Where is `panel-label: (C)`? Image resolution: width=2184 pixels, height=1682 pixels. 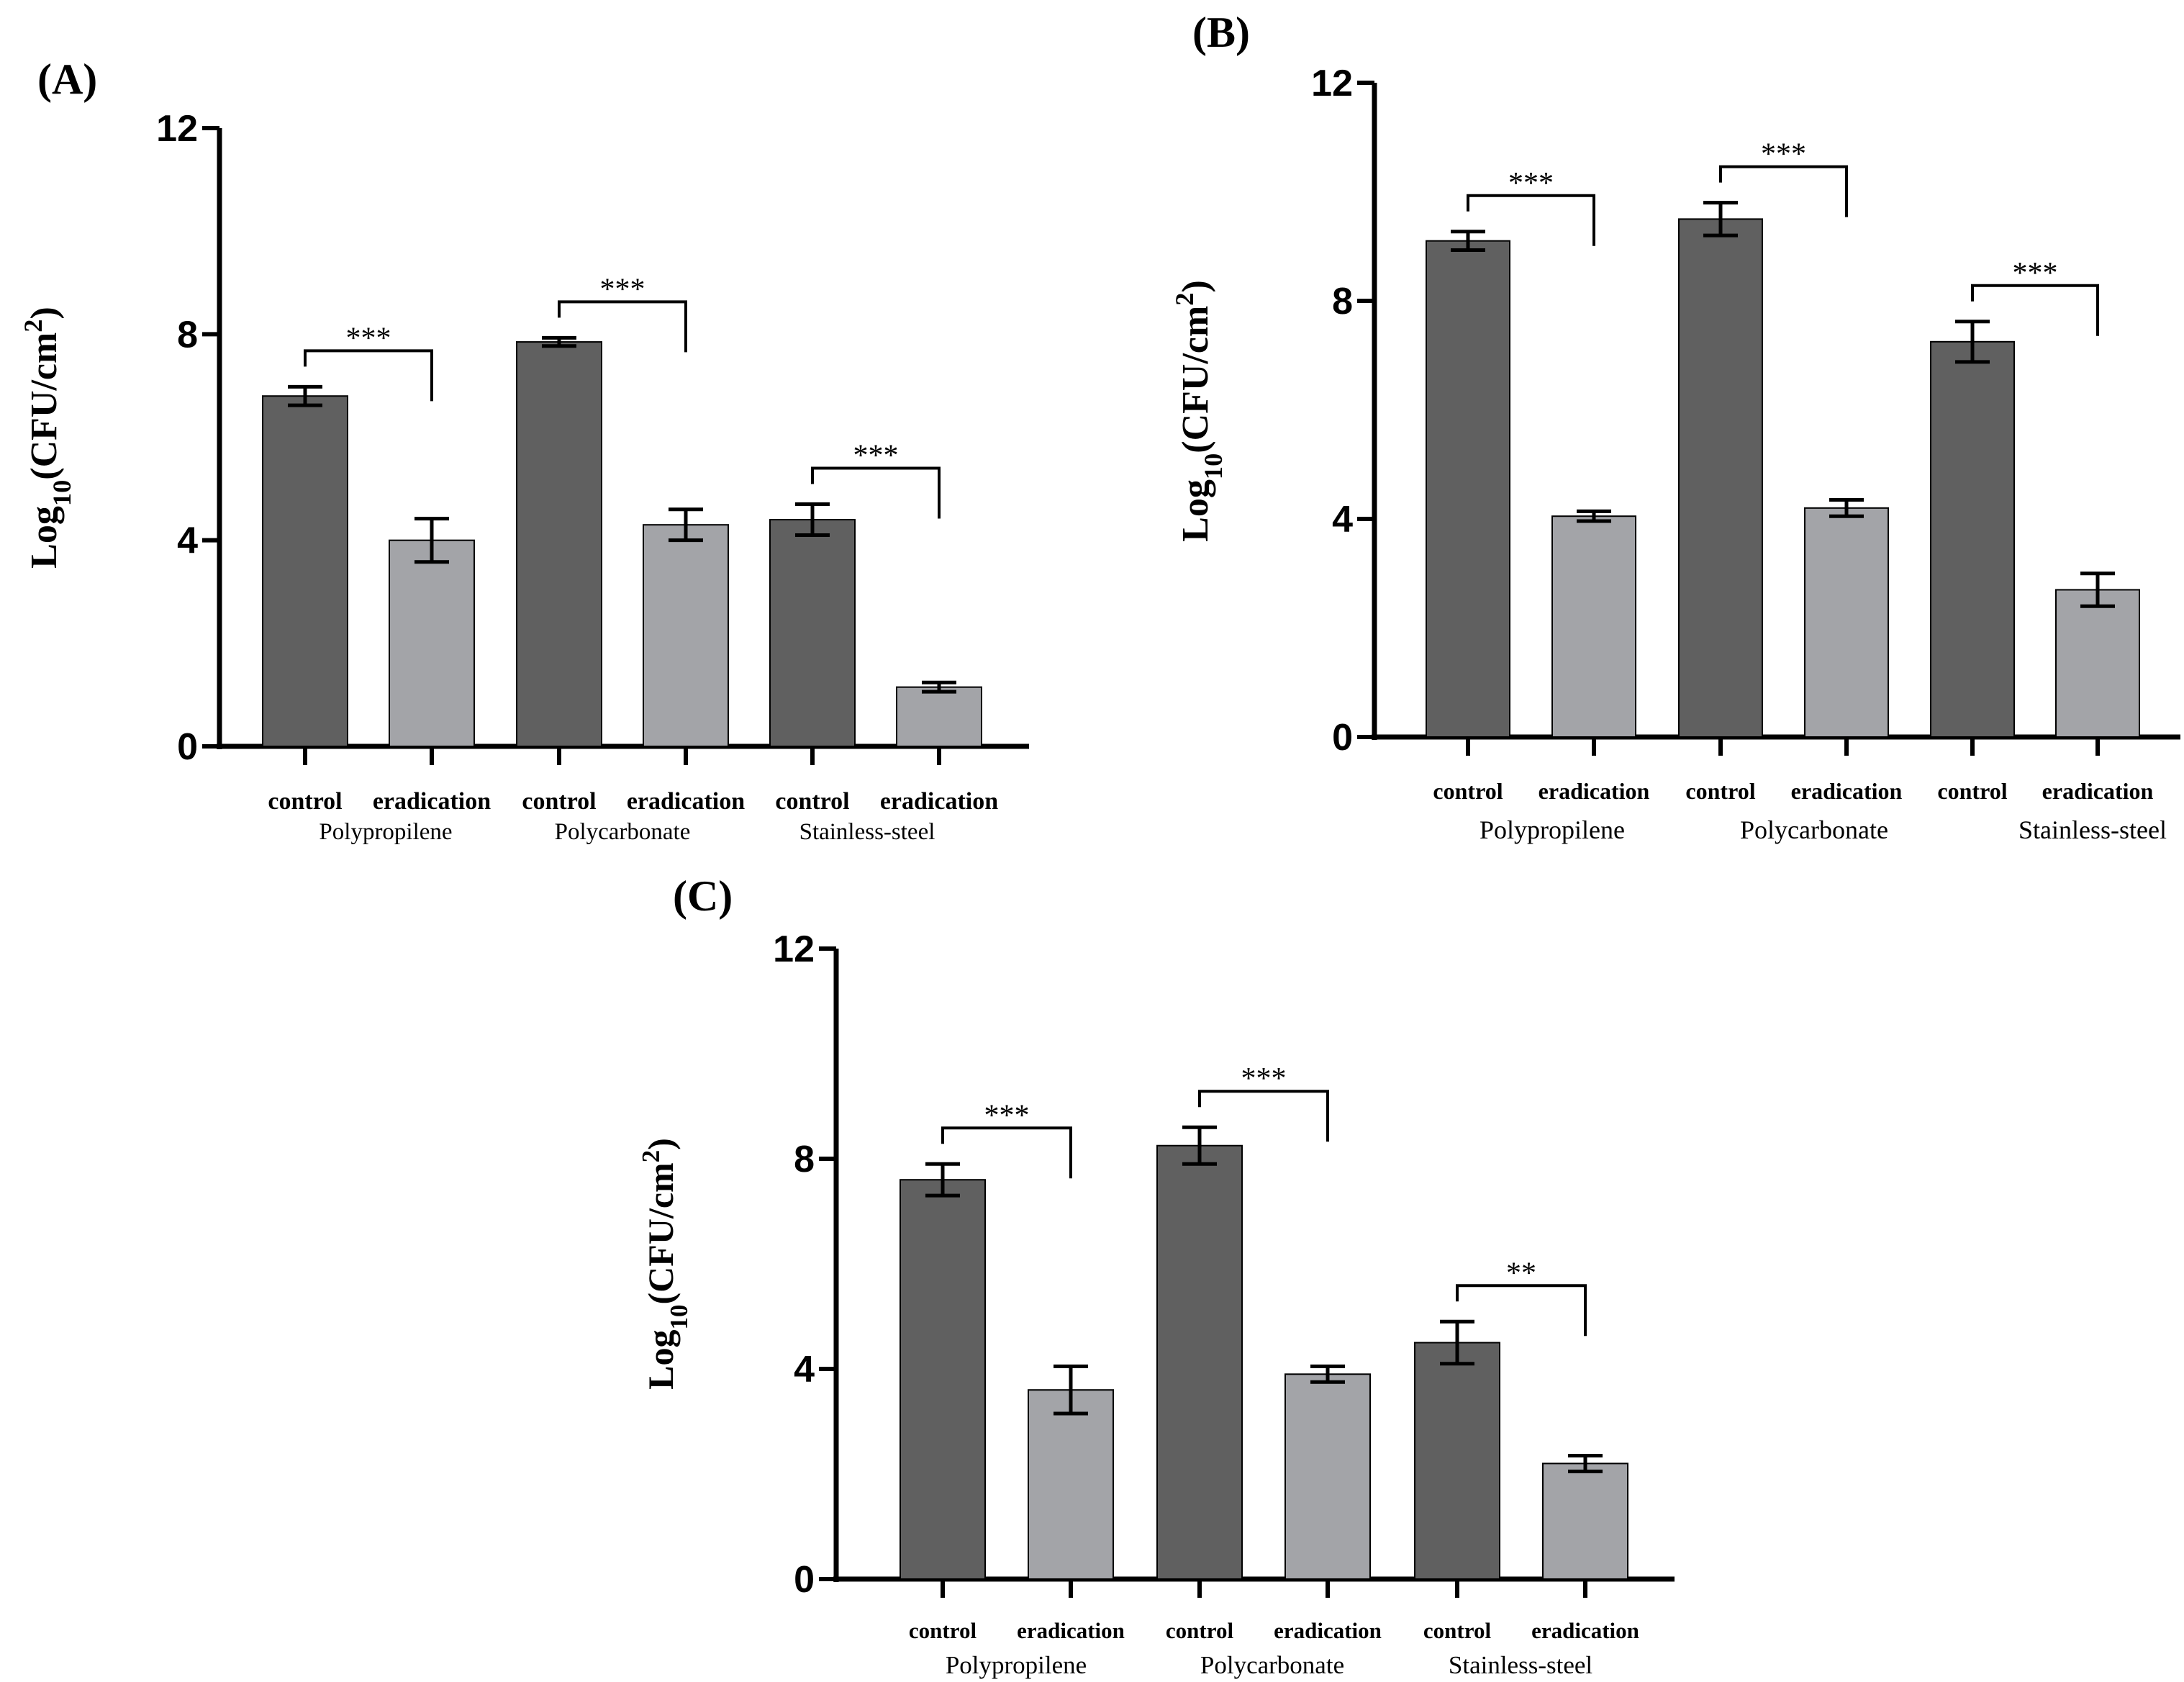 panel-label: (C) is located at coordinates (703, 896).